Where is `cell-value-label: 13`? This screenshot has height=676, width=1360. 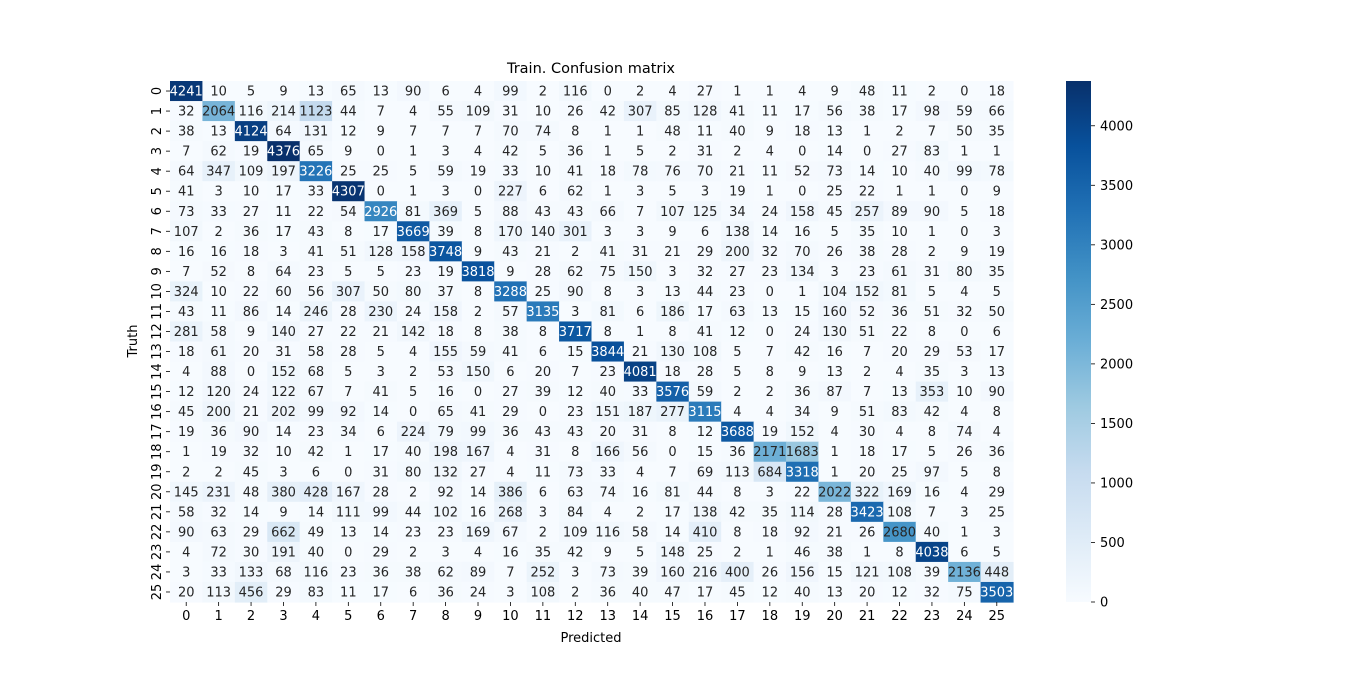
cell-value-label: 13 is located at coordinates (316, 92).